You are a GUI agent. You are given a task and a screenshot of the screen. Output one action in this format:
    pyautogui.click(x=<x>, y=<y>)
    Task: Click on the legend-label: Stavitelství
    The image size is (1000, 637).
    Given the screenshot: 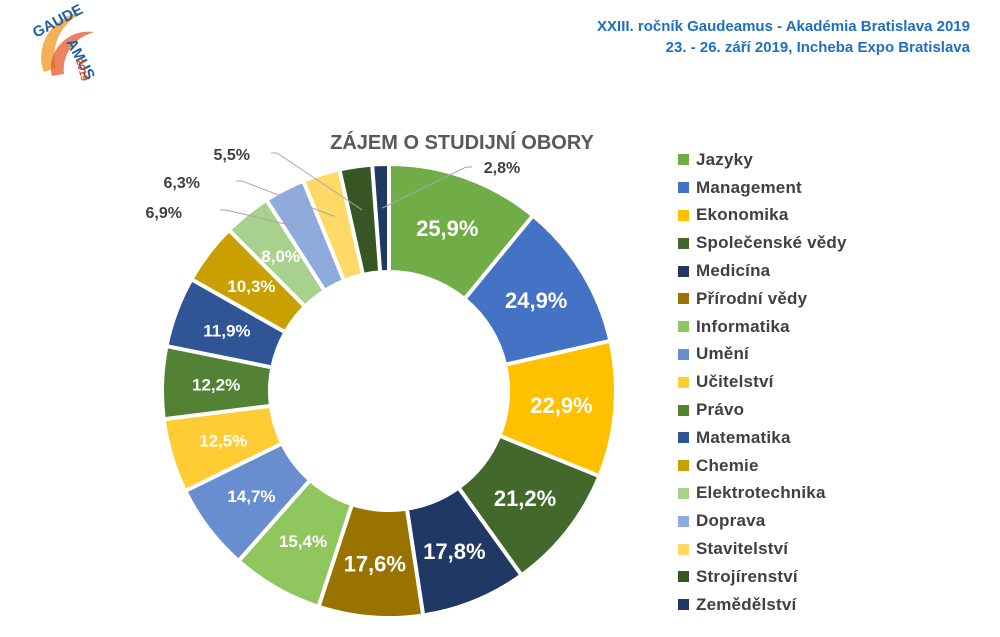 What is the action you would take?
    pyautogui.click(x=742, y=549)
    